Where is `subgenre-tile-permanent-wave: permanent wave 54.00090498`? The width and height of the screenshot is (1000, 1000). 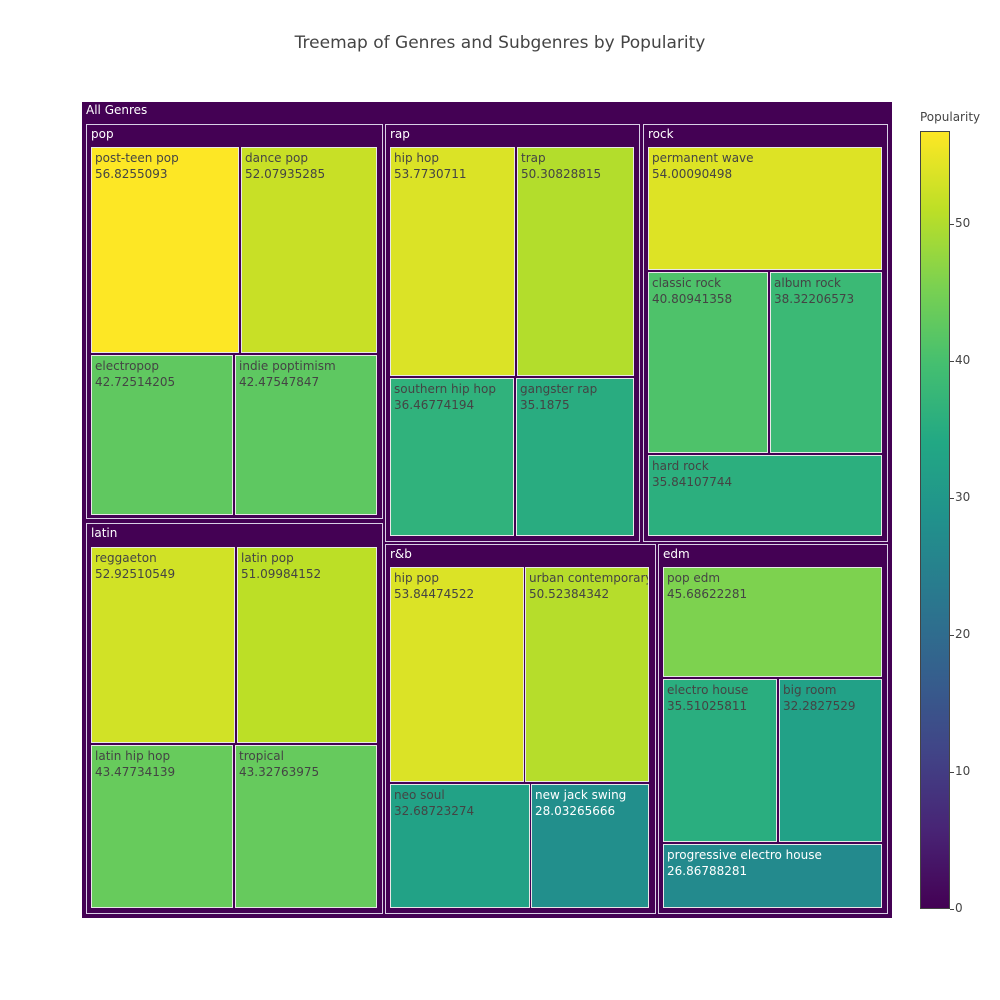 subgenre-tile-permanent-wave: permanent wave 54.00090498 is located at coordinates (765, 208).